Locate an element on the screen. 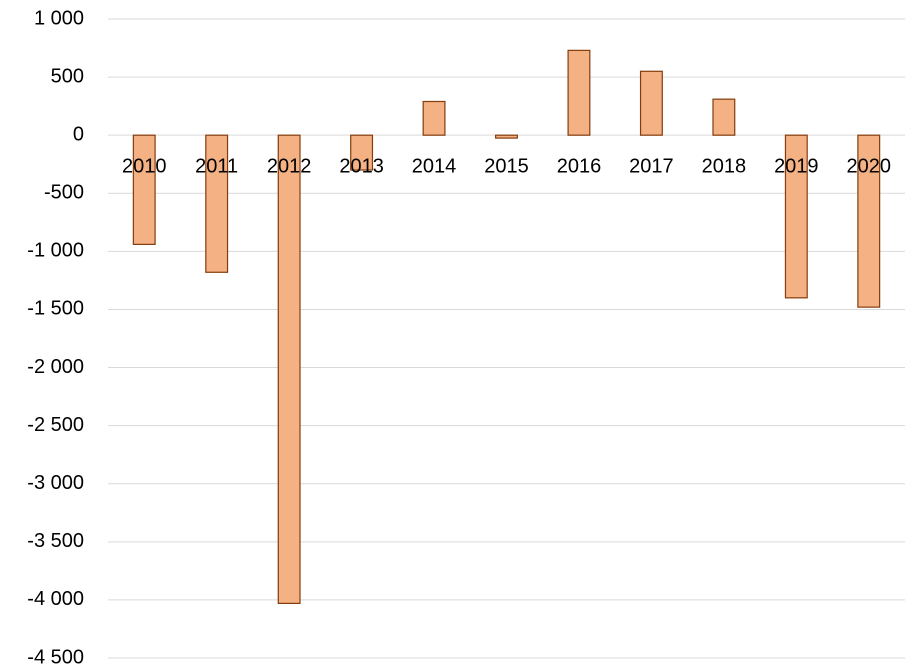 The height and width of the screenshot is (670, 906). x-tick-label: 2020 is located at coordinates (869, 166).